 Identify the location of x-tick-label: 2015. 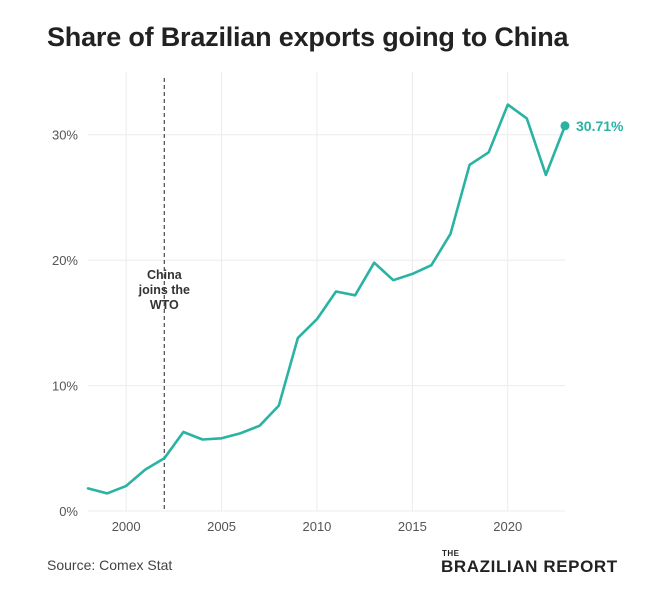
(412, 526).